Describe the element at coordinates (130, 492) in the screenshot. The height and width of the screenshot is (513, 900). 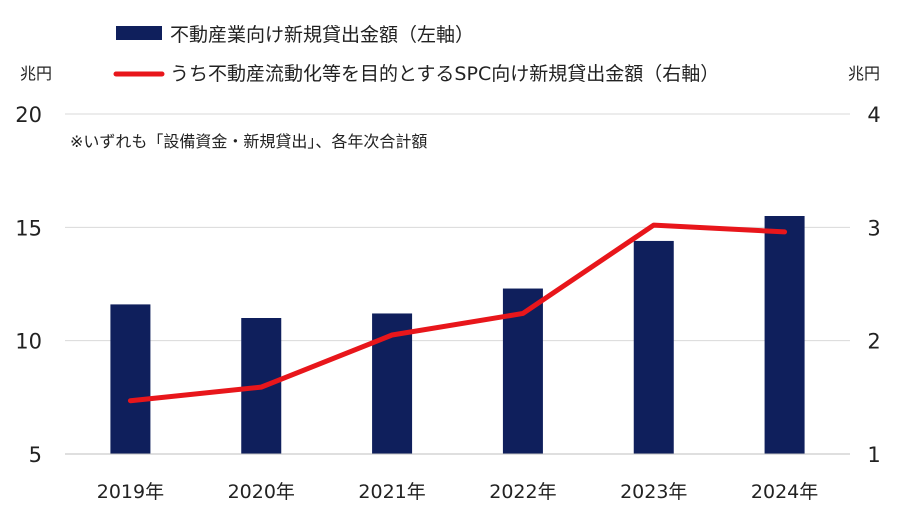
I see `x-axis-tick: 2019年` at that location.